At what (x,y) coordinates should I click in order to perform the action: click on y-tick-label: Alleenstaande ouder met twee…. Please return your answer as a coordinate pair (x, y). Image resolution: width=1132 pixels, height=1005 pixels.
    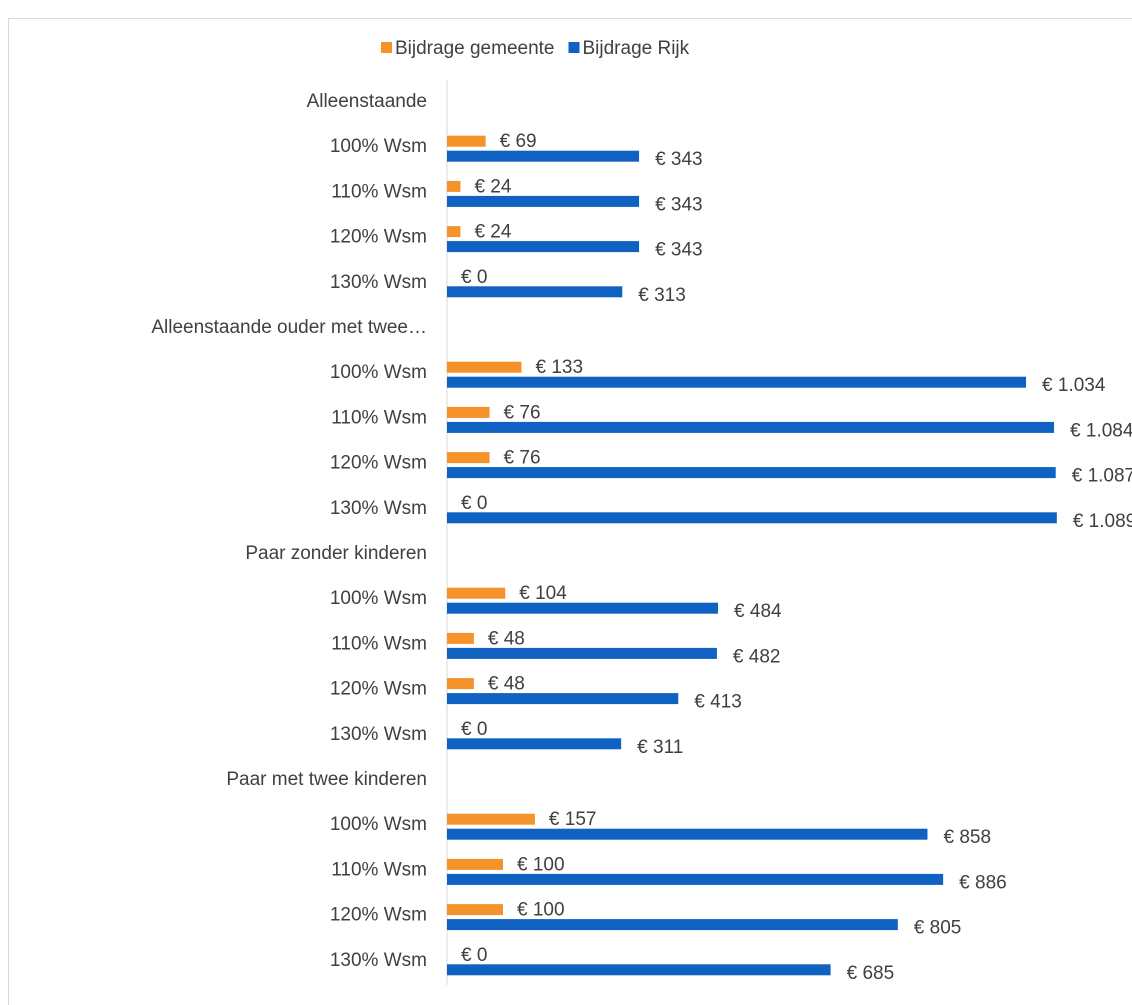
    Looking at the image, I should click on (289, 327).